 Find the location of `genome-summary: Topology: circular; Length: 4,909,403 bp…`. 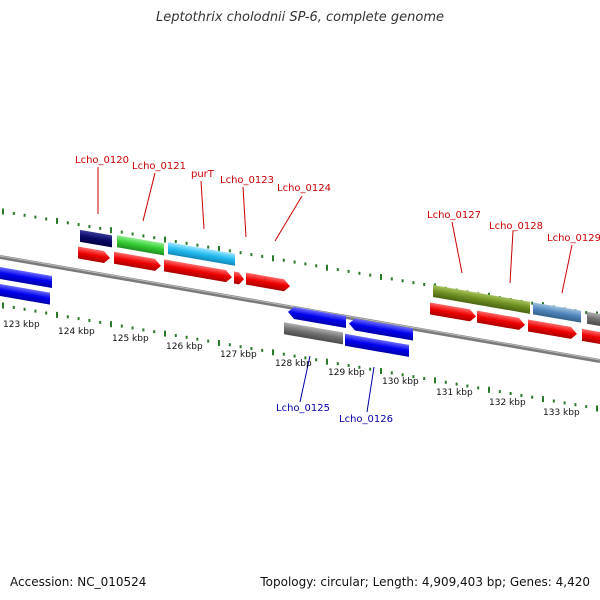

genome-summary: Topology: circular; Length: 4,909,403 bp… is located at coordinates (425, 582).